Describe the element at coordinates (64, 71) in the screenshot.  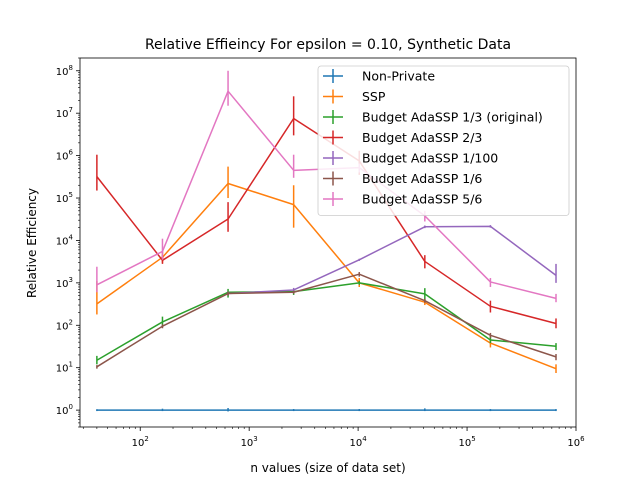
I see `y-tick-label: 10⁸` at that location.